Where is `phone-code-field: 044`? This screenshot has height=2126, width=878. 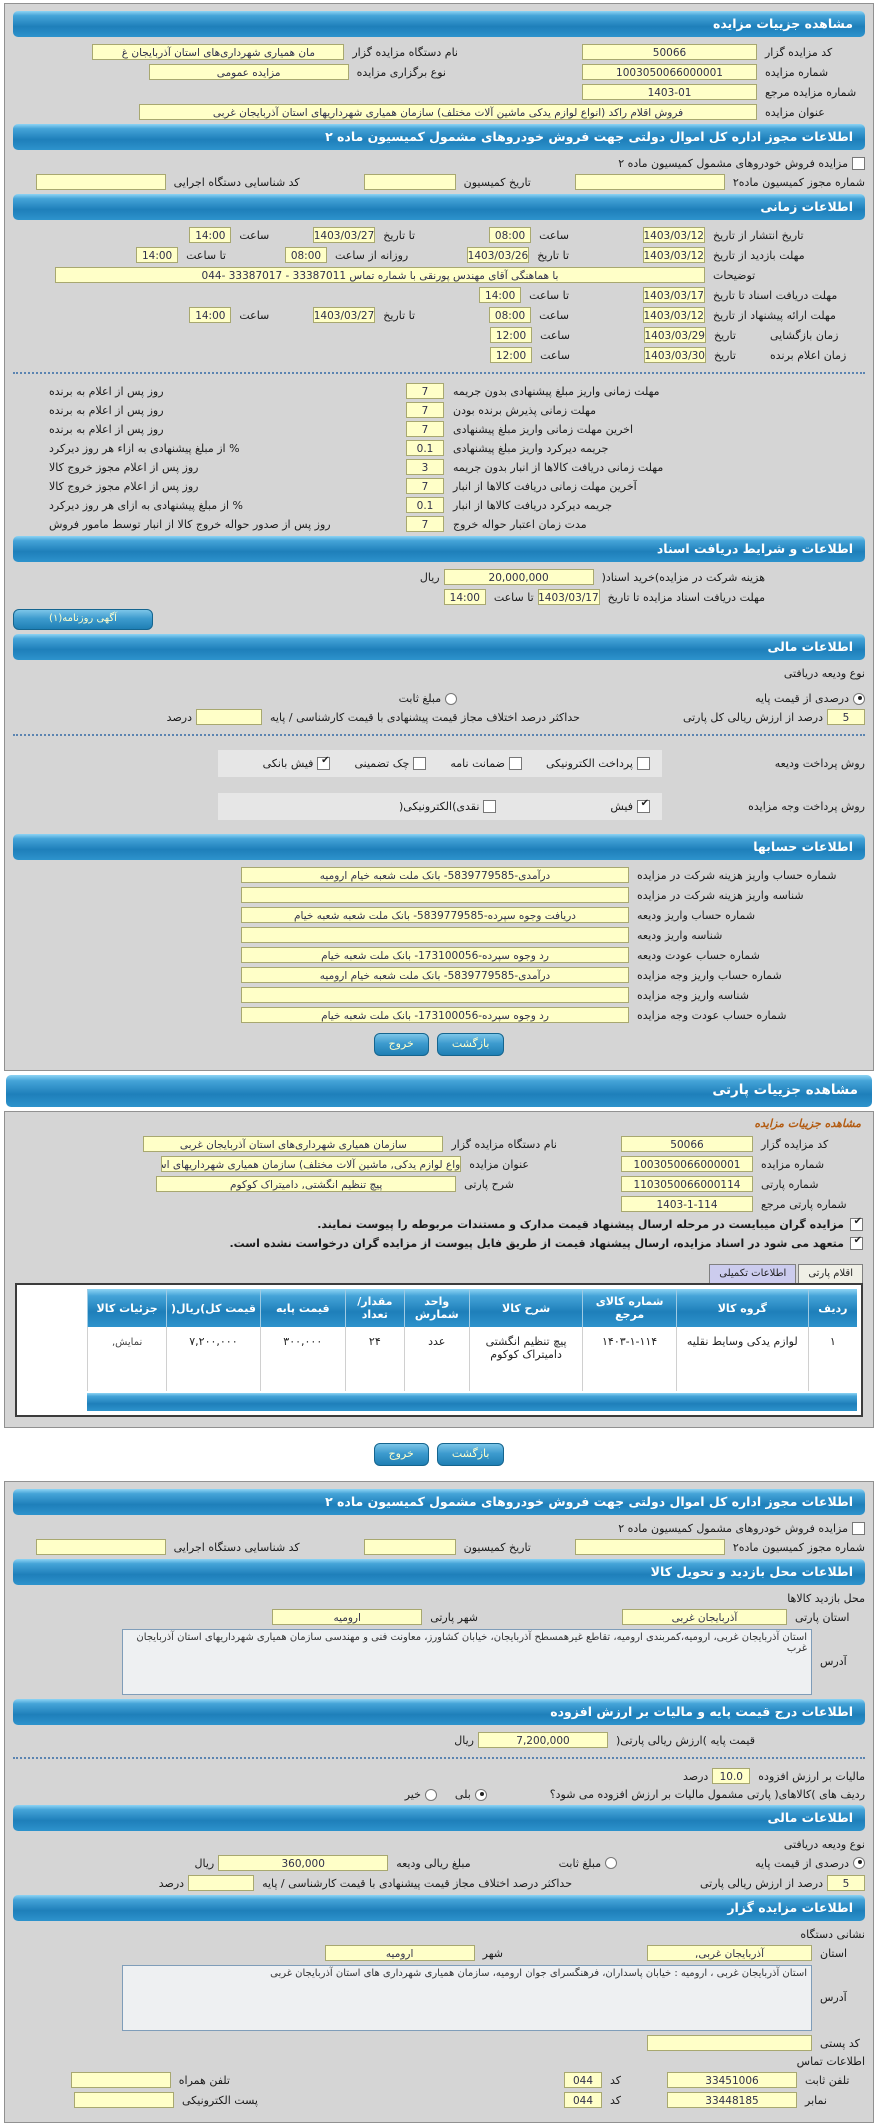 phone-code-field: 044 is located at coordinates (582, 2080).